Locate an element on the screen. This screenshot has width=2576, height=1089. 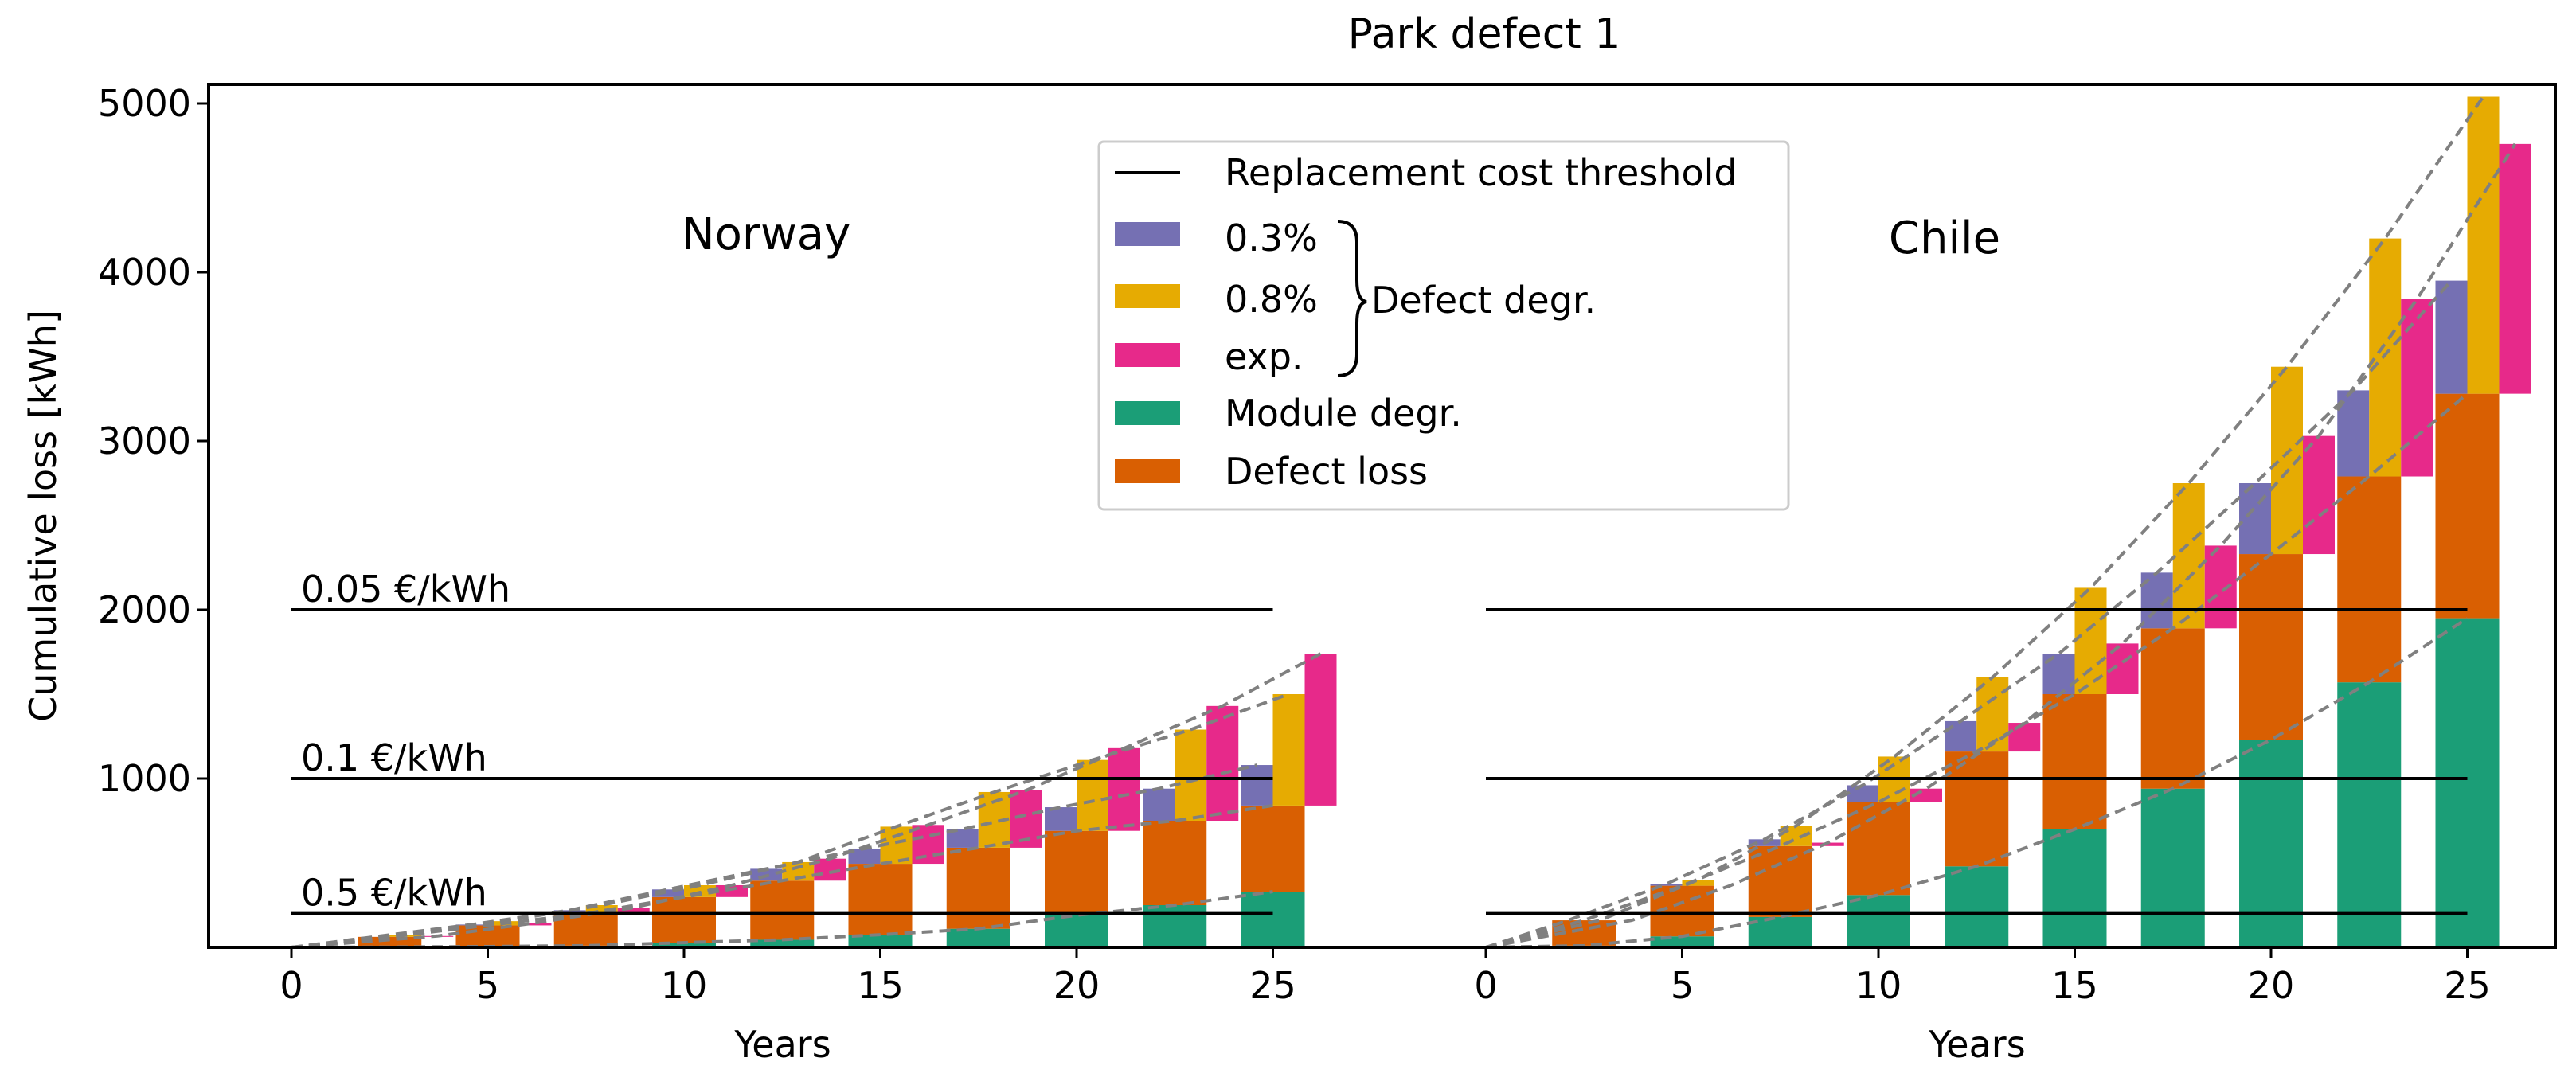
y-axis-label: Cumulative loss [kWh] is located at coordinates (43, 516).